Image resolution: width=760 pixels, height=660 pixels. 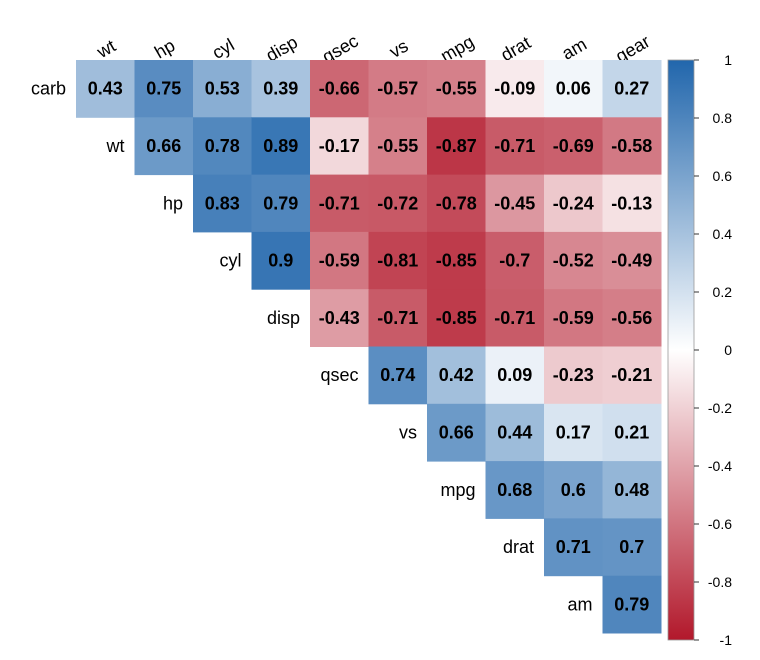 What do you see at coordinates (728, 60) in the screenshot?
I see `legend-tick-label: 1` at bounding box center [728, 60].